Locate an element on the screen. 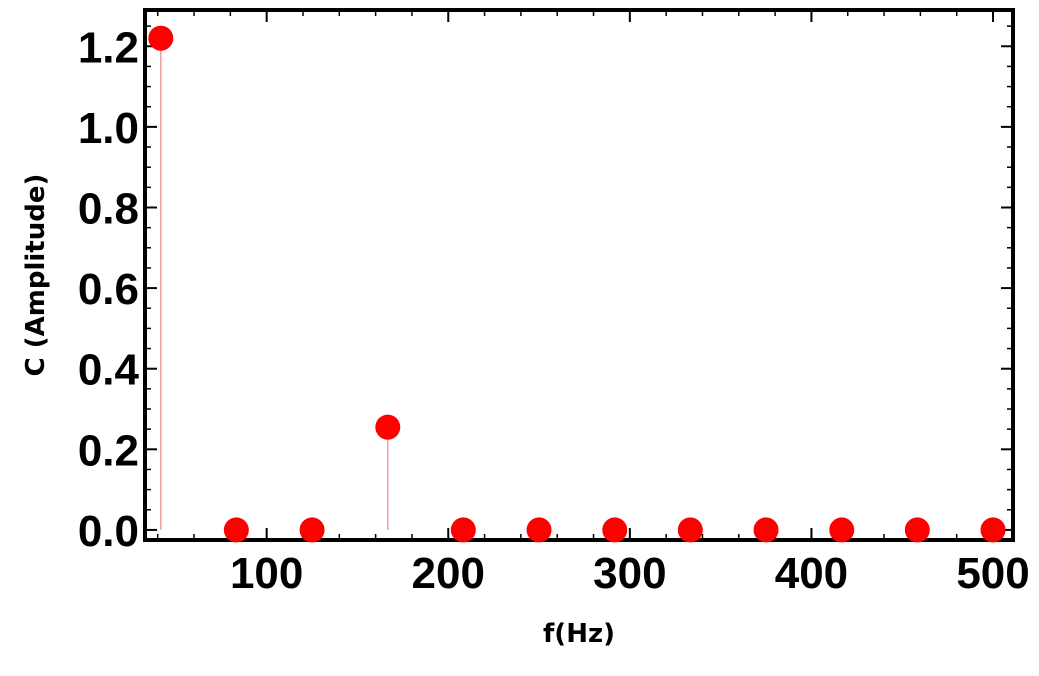  y-tick-label: 0.4 is located at coordinates (109, 370).